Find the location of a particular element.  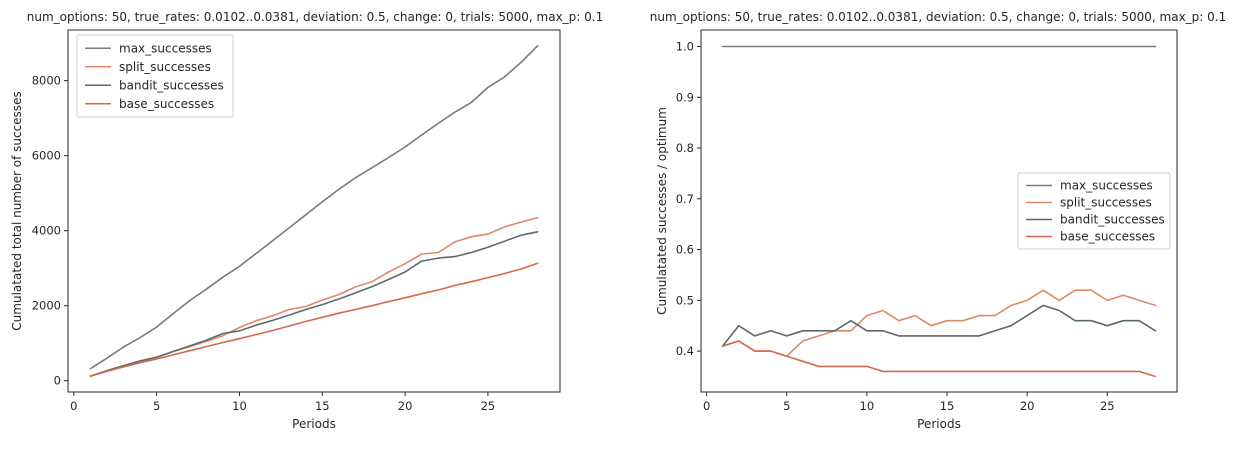

chart-right-legend-label: base_successes is located at coordinates (1107, 237).